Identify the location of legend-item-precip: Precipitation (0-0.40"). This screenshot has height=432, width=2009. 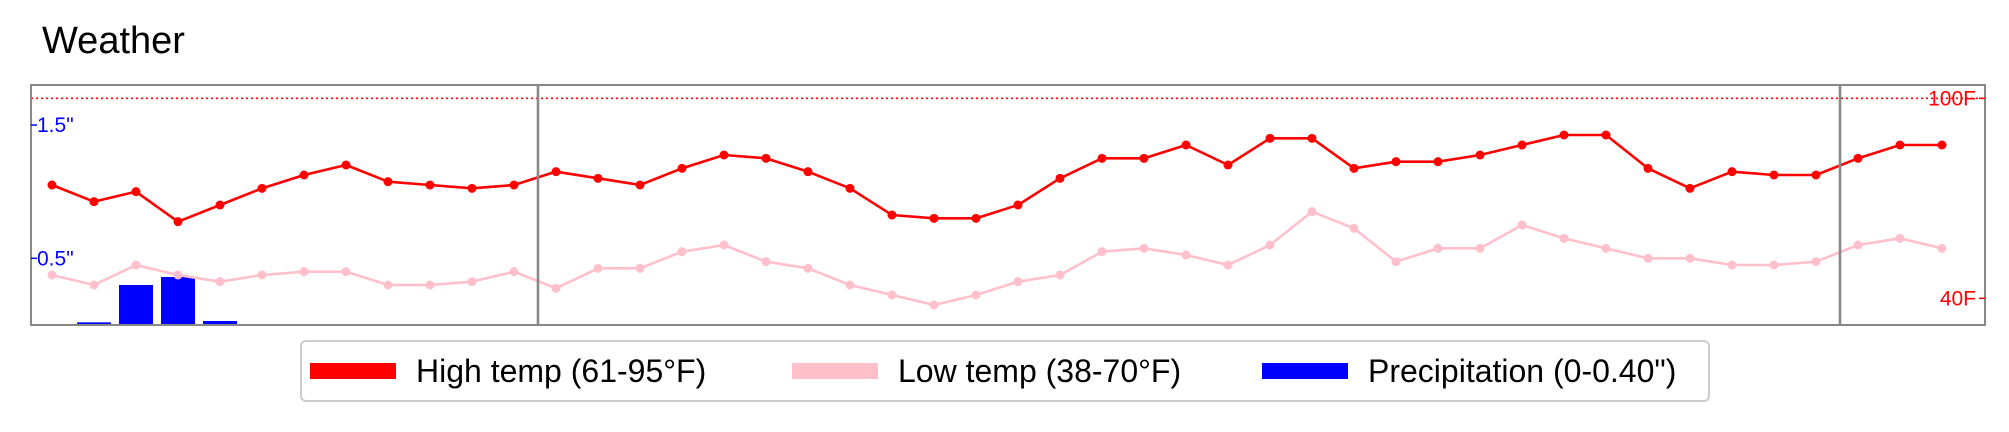
(1469, 371).